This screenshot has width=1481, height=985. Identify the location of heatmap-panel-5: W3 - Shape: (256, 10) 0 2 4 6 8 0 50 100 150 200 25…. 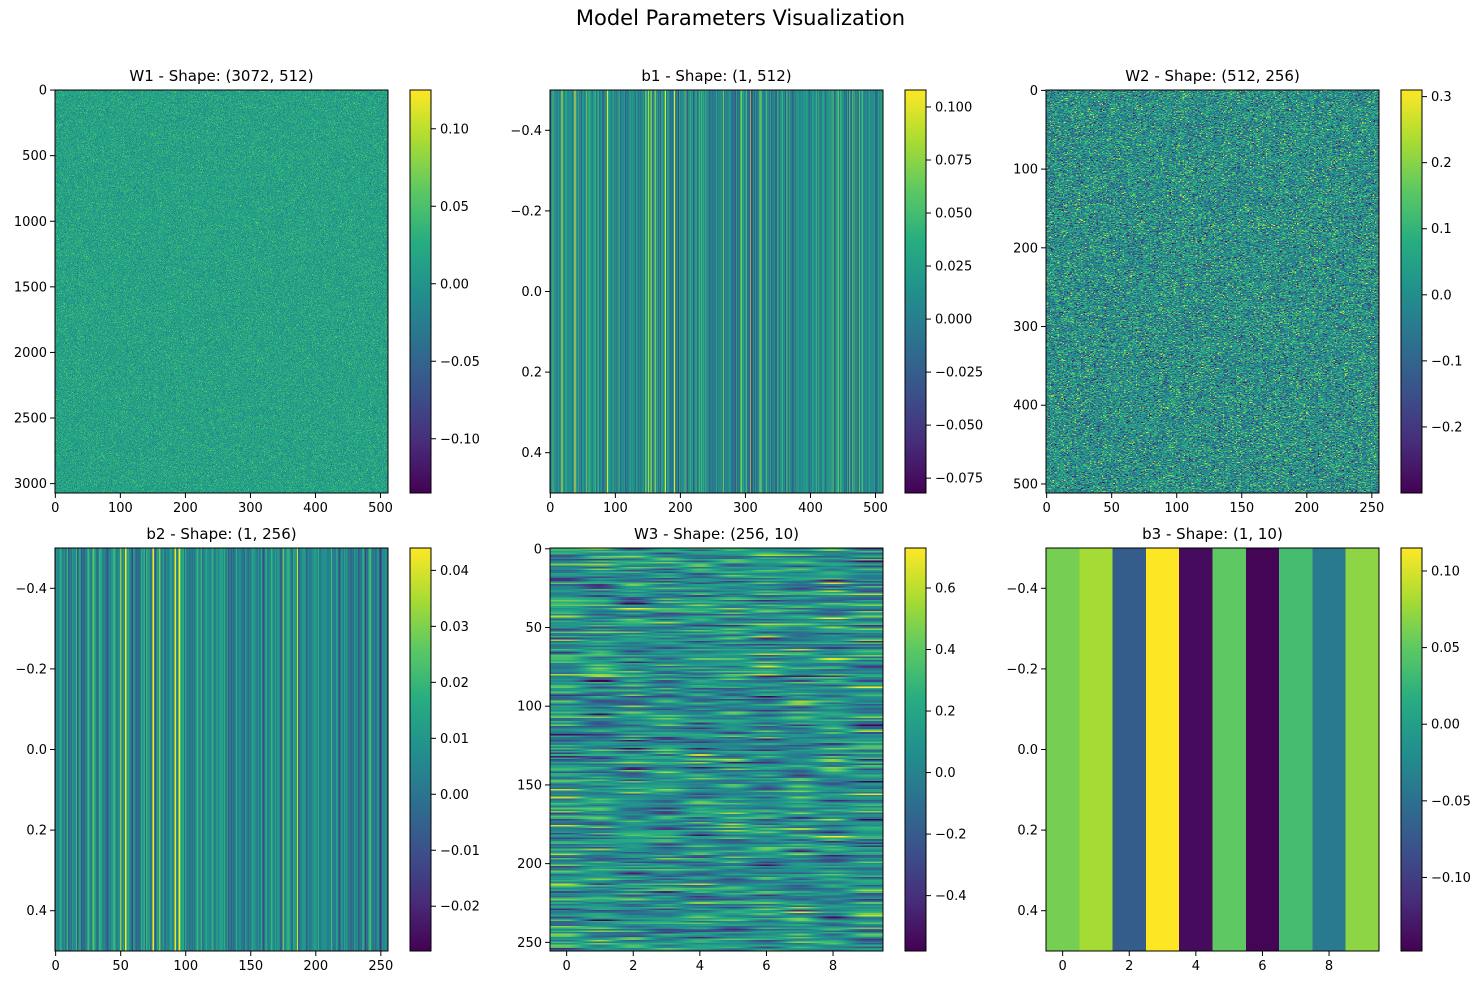
(741, 749).